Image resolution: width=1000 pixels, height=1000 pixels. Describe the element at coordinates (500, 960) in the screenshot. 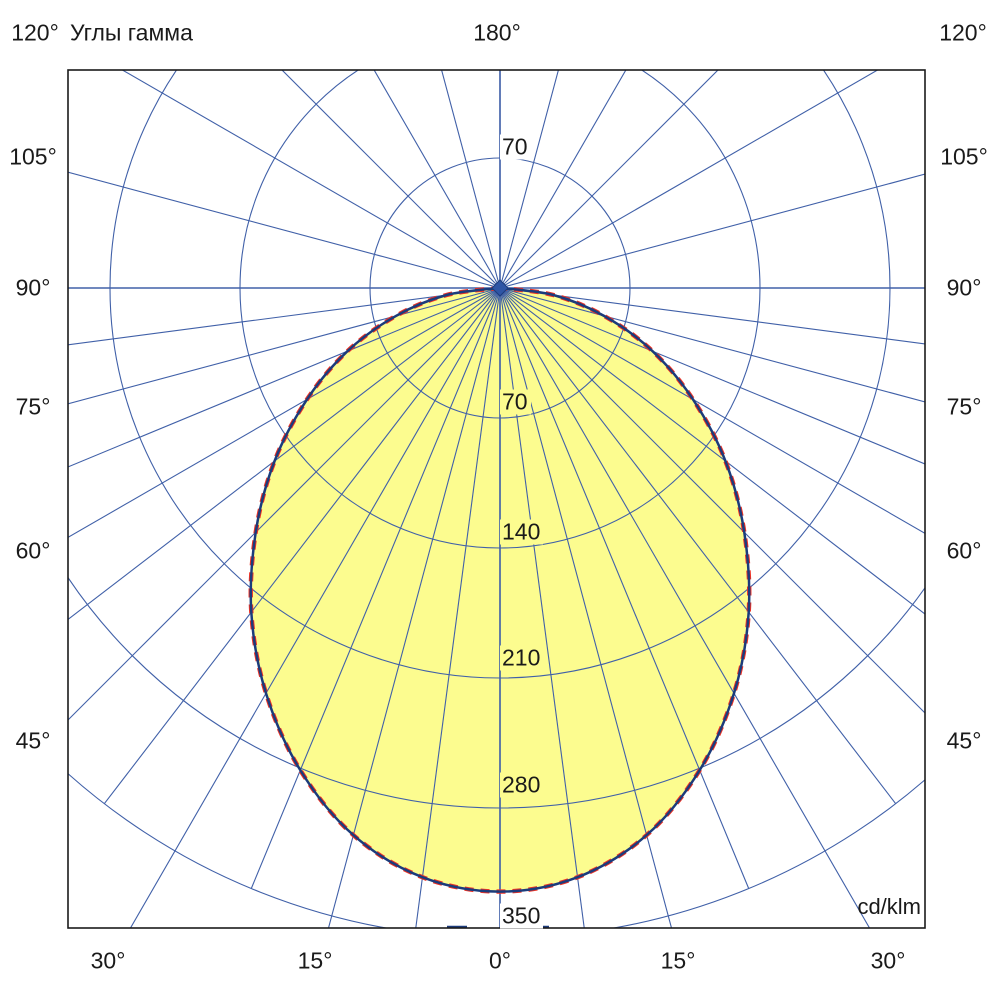

I see `angle-label-bottom-0: 0°` at that location.